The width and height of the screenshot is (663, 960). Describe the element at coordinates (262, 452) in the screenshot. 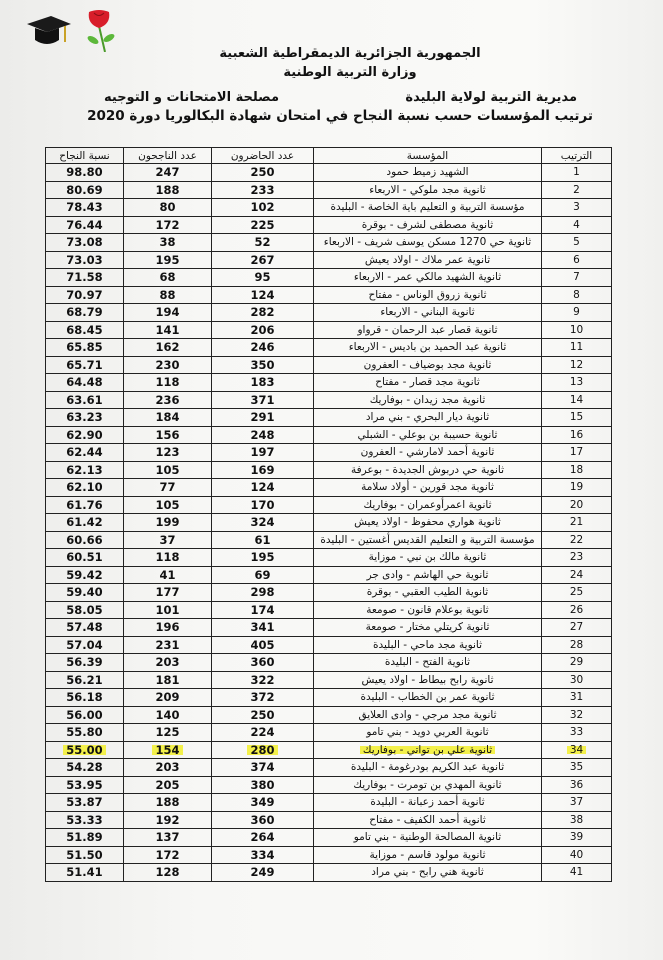

I see `cell-present-text: 197` at that location.